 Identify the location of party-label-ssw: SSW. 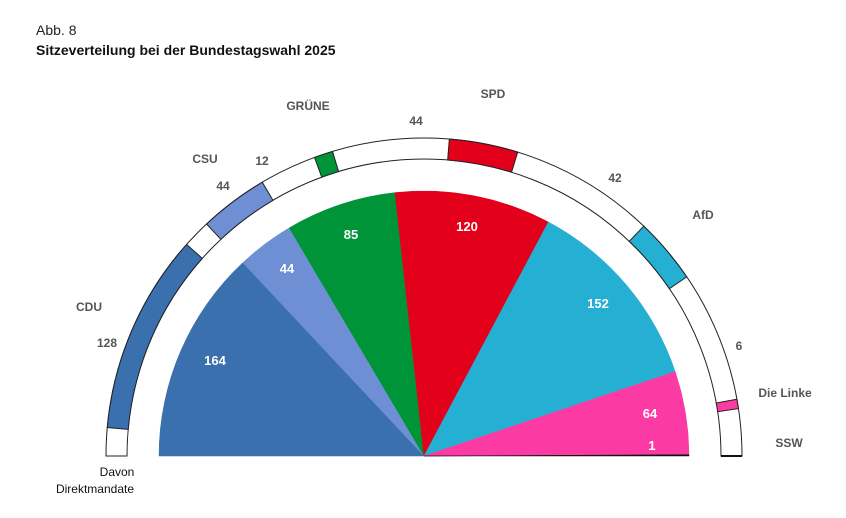
(789, 443).